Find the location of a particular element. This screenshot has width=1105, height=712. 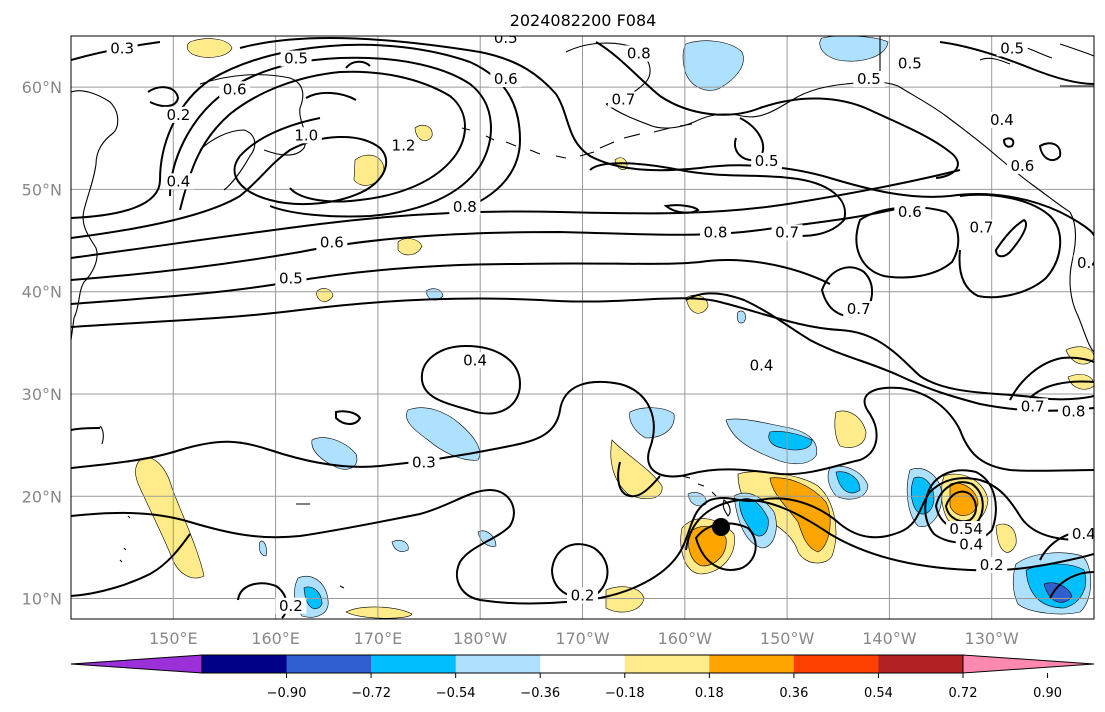

colorbar-tick-label: 0.18 is located at coordinates (709, 693).